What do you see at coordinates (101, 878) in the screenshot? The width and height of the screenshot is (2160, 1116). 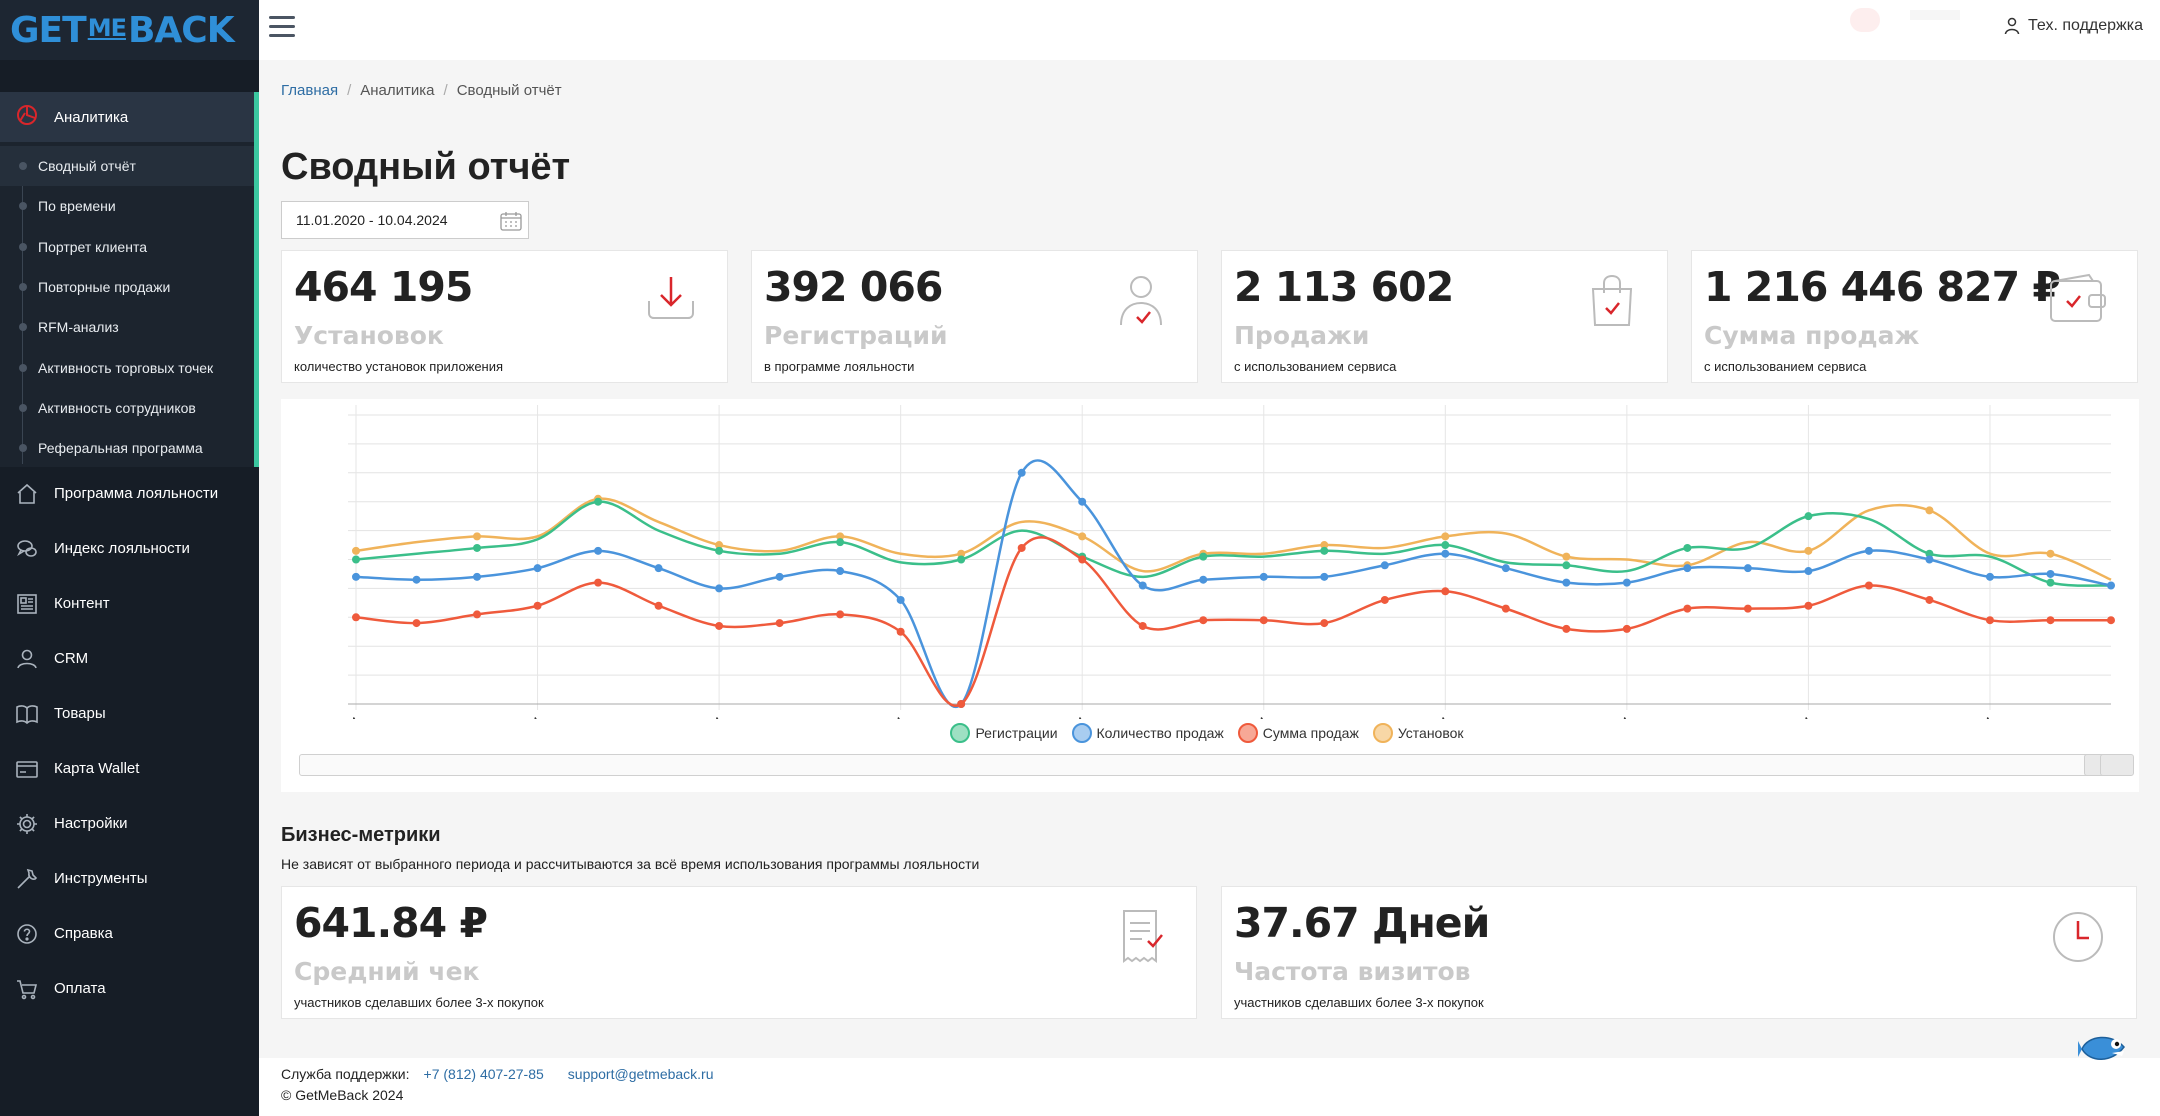 I see `sidebar-item-label: Инструменты` at bounding box center [101, 878].